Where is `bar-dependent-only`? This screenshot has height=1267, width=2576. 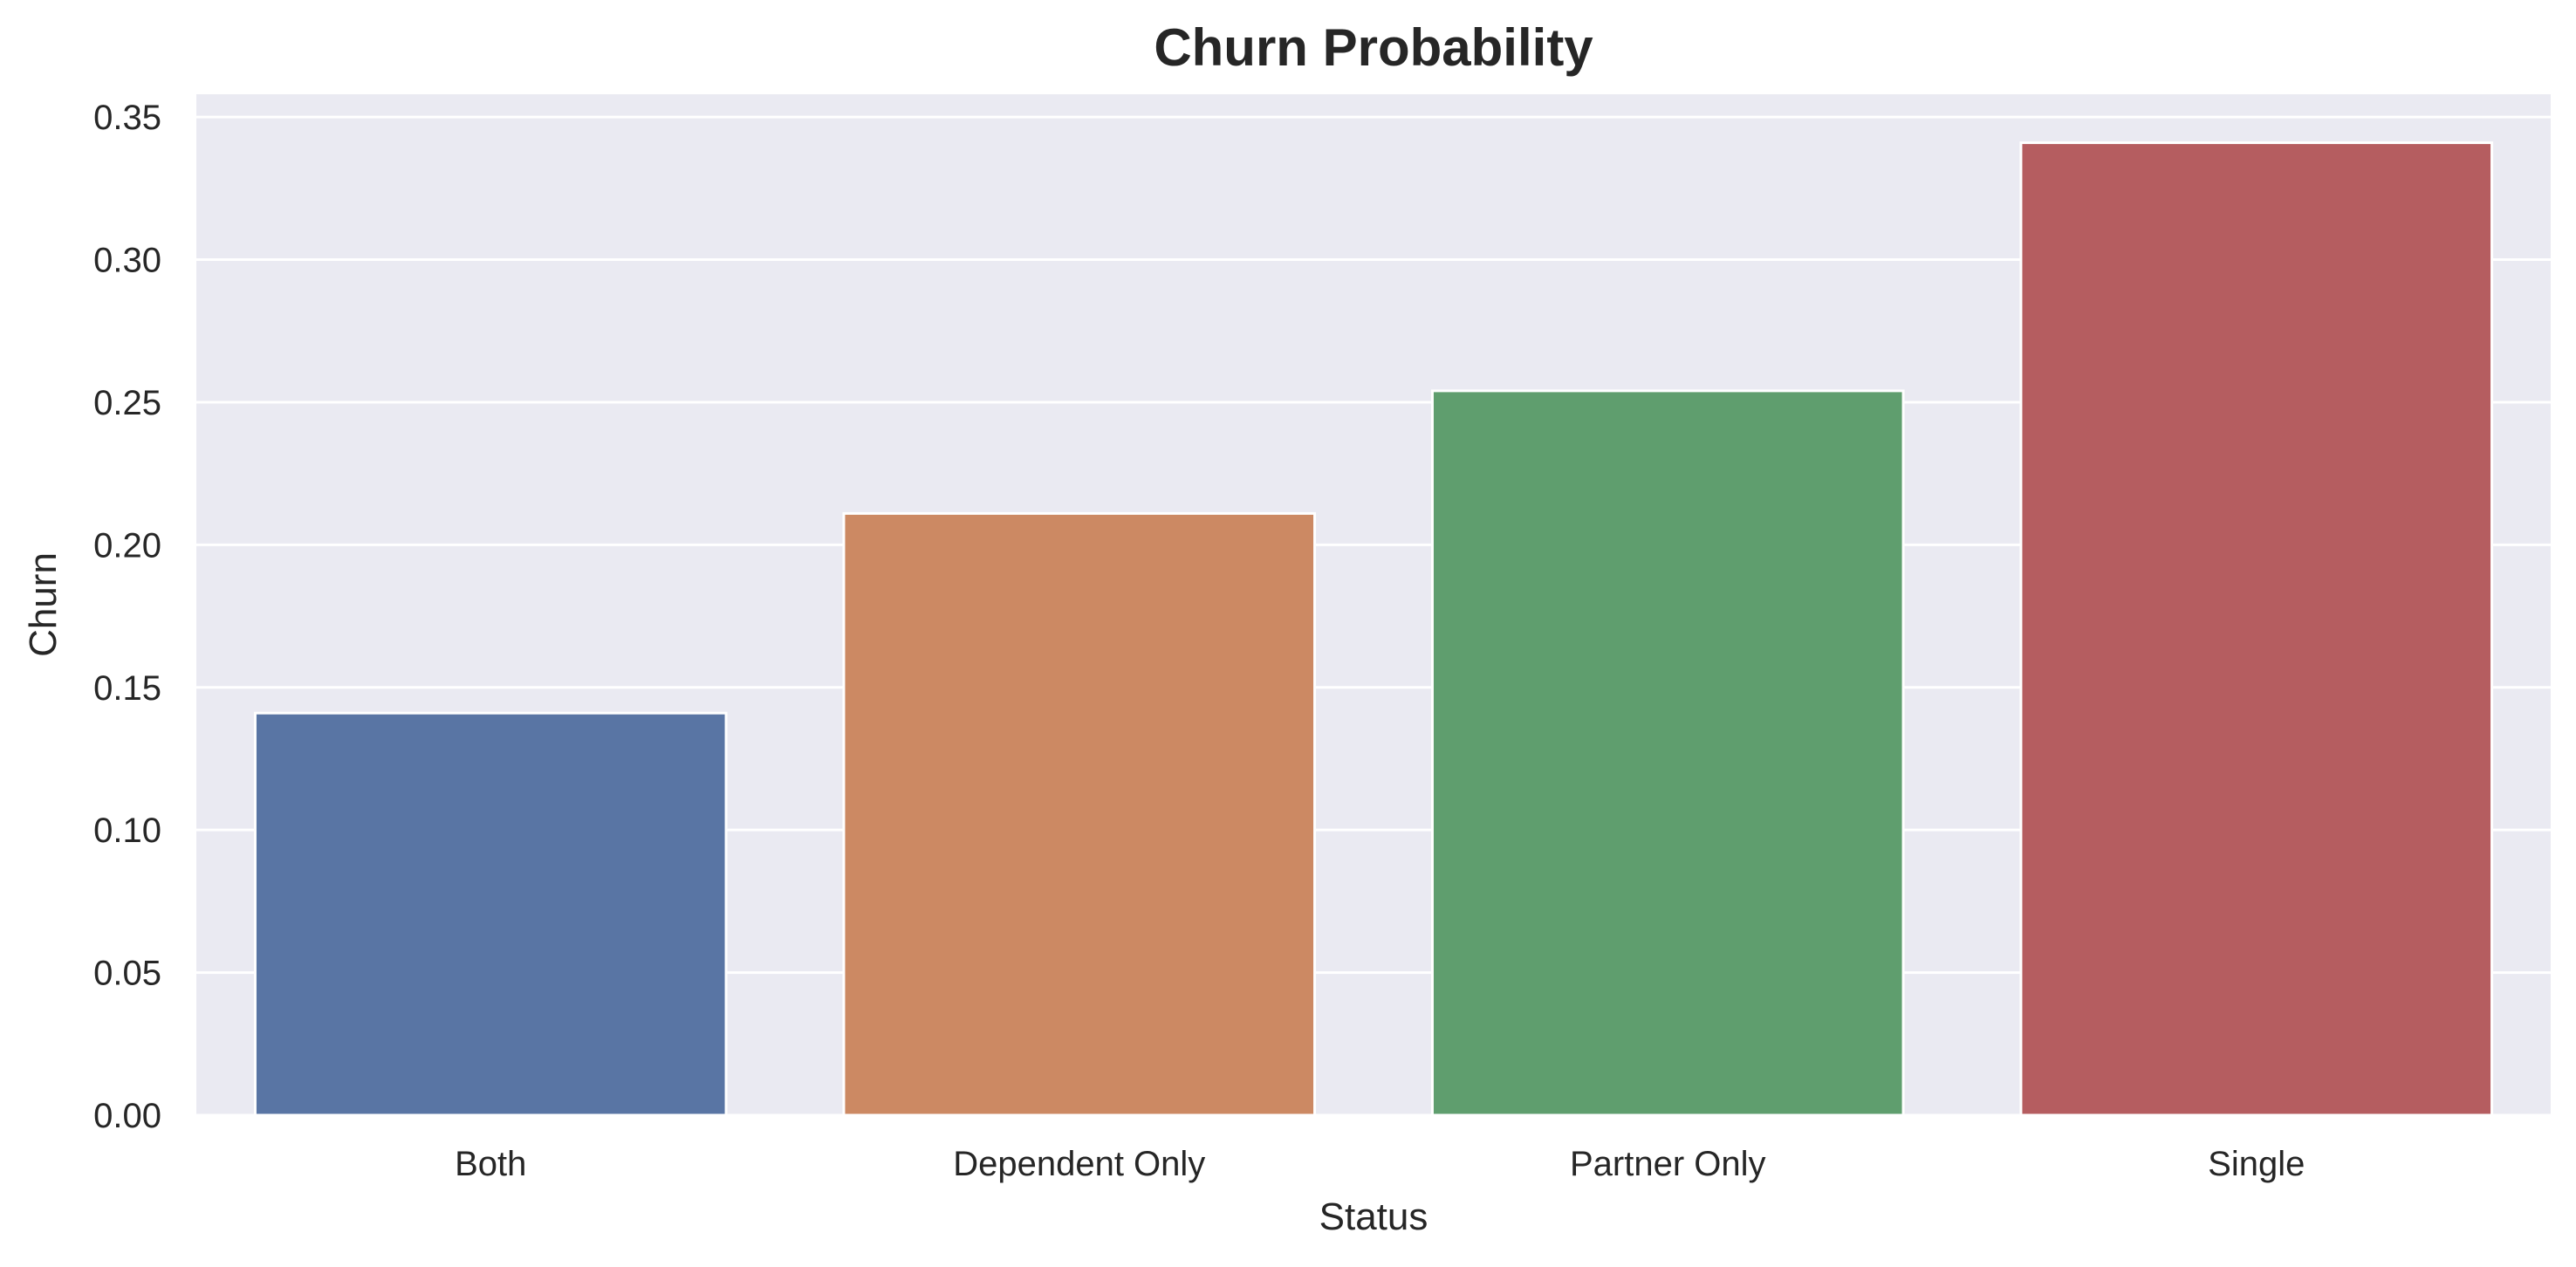
bar-dependent-only is located at coordinates (1080, 814).